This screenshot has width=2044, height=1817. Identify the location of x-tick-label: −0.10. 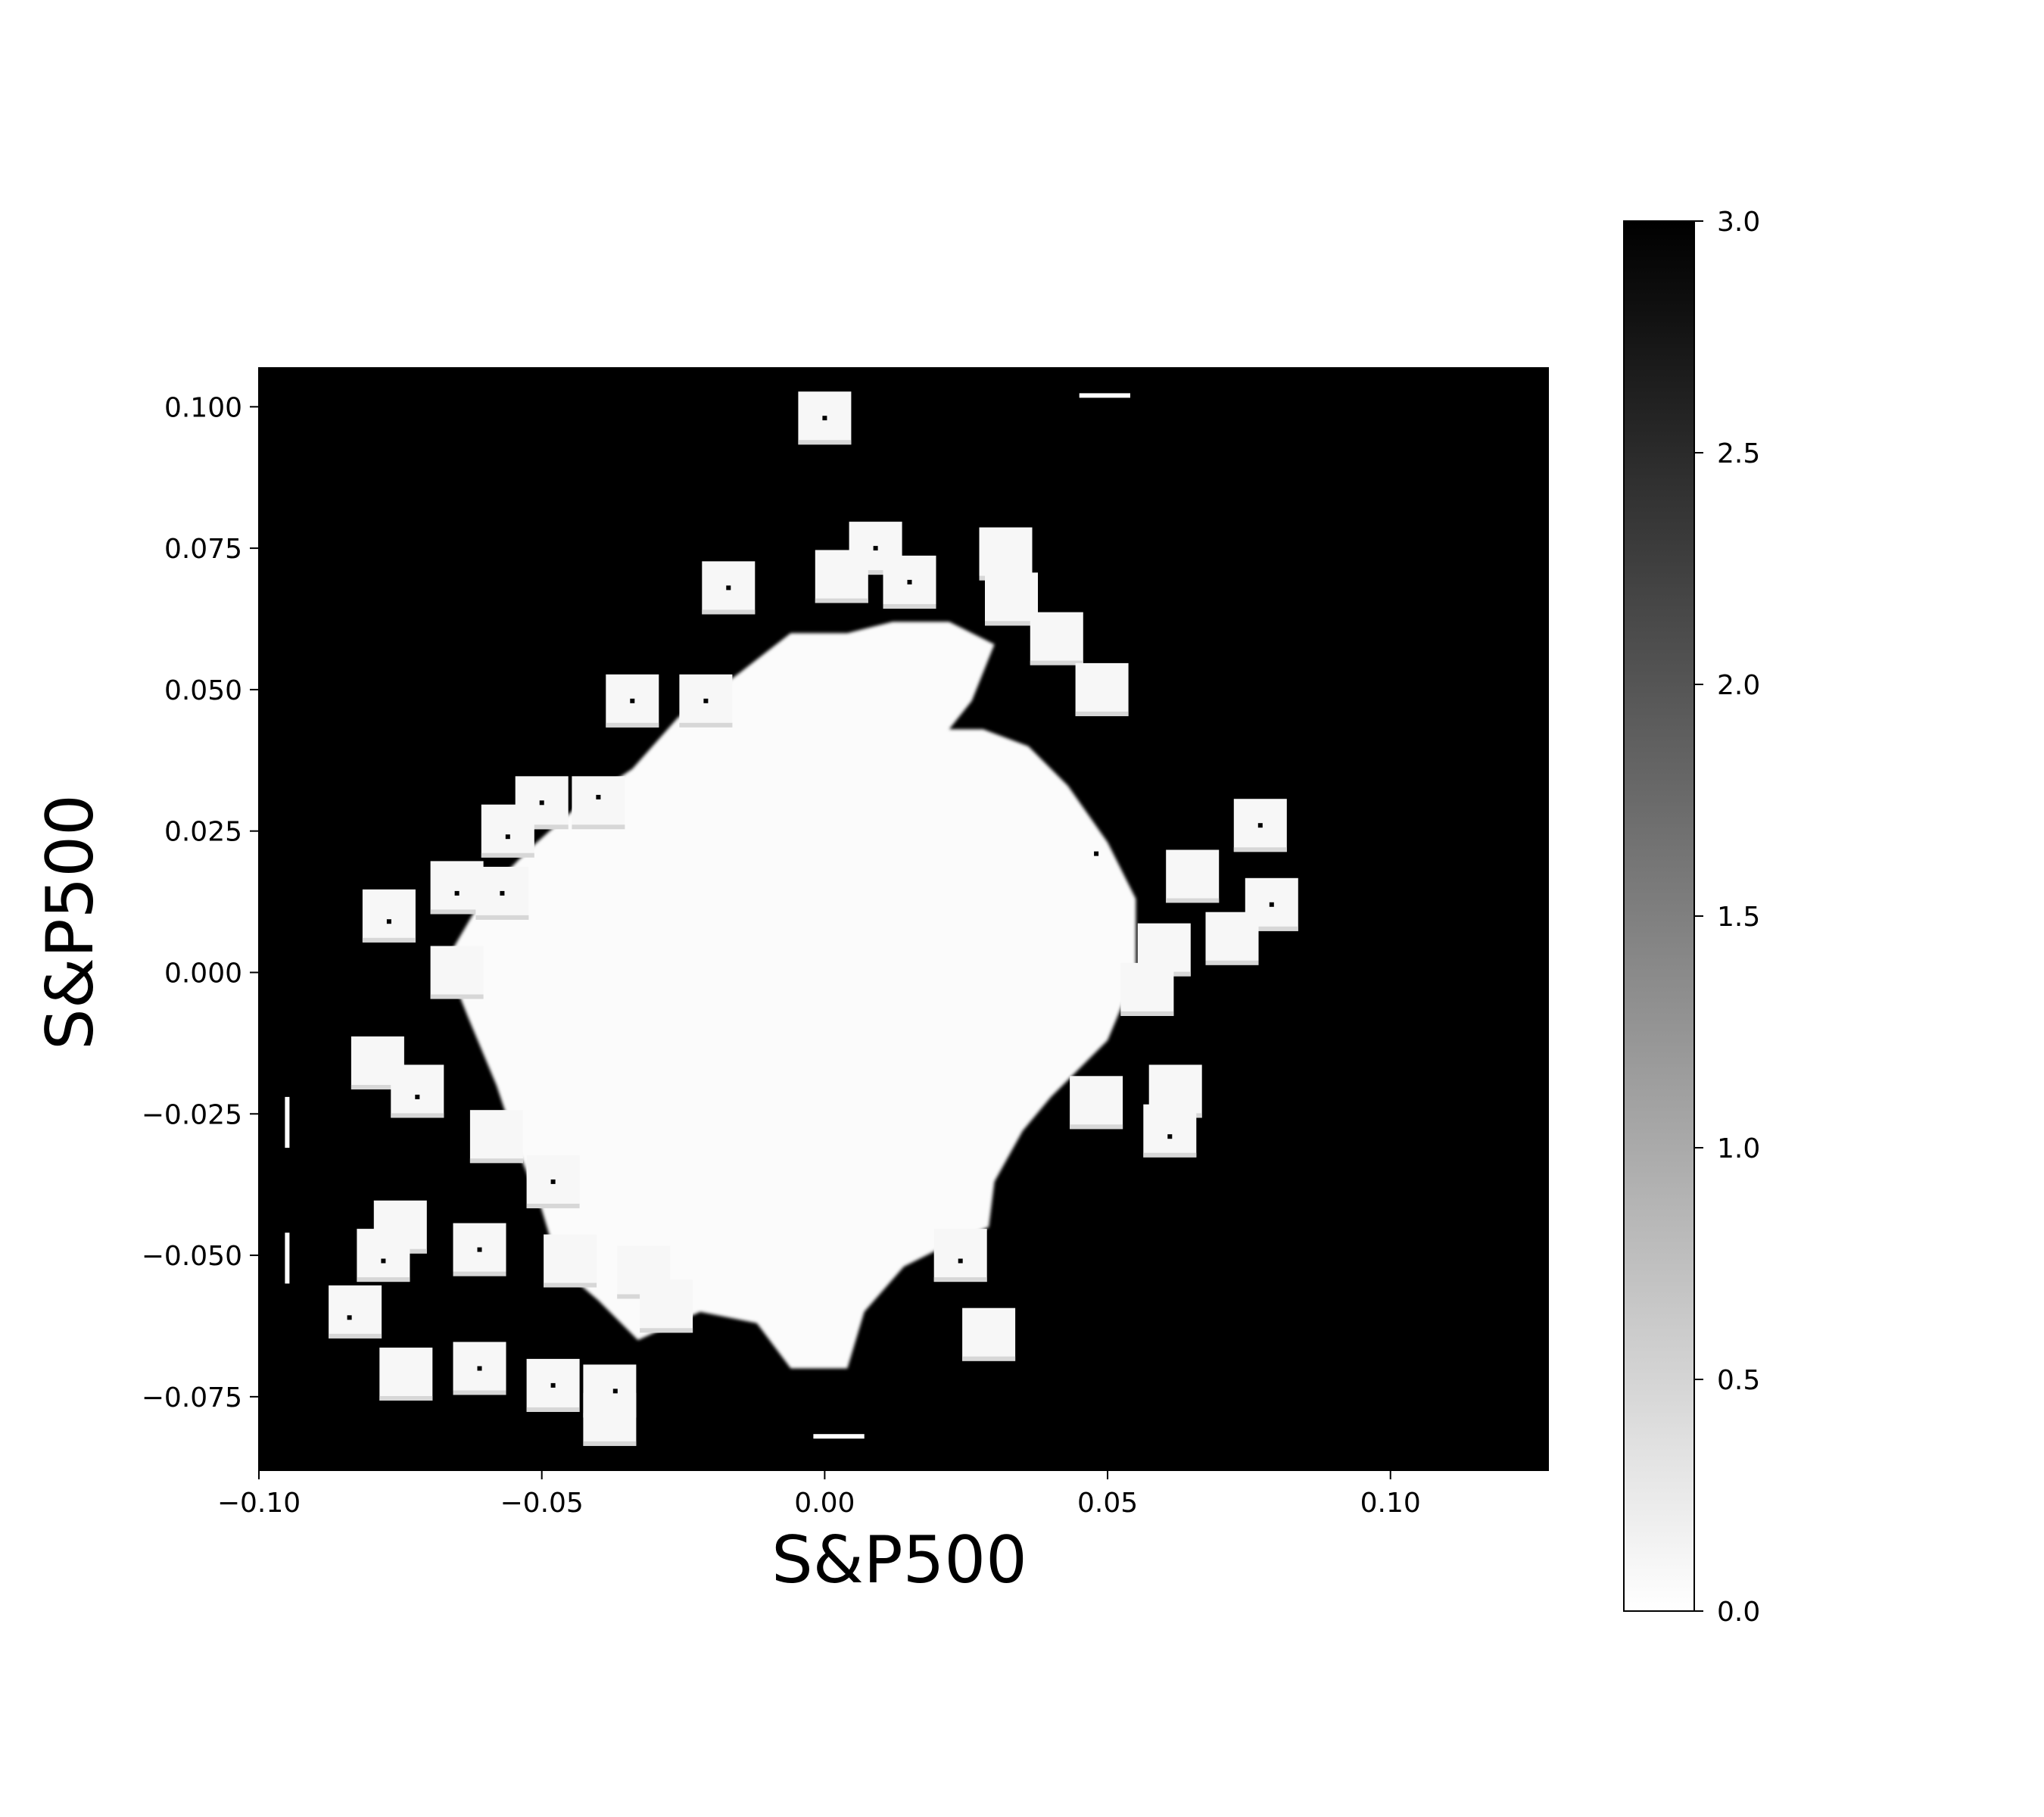
(259, 1503).